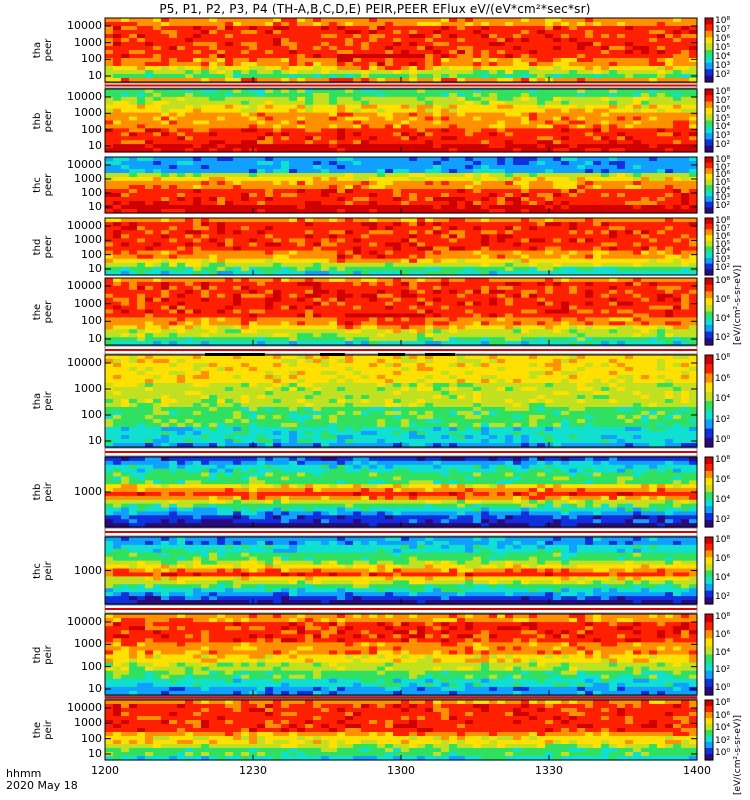  I want to click on y-axis-label-the-peir: the peir, so click(43, 730).